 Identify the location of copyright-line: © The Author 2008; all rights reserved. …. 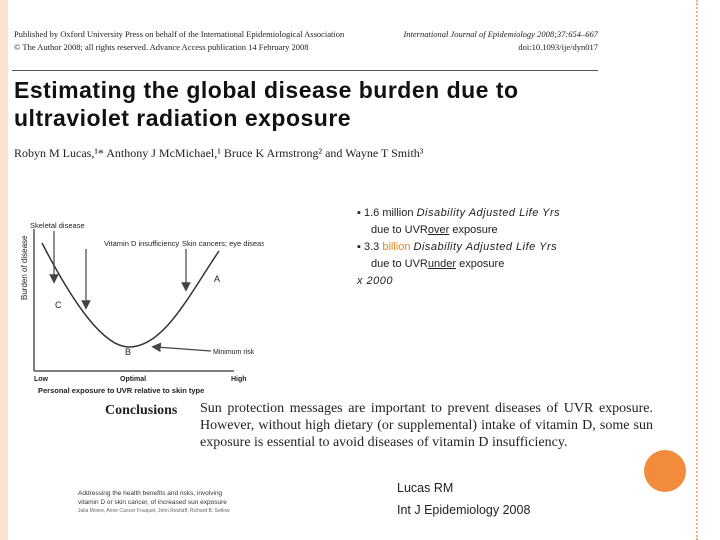
(161, 47).